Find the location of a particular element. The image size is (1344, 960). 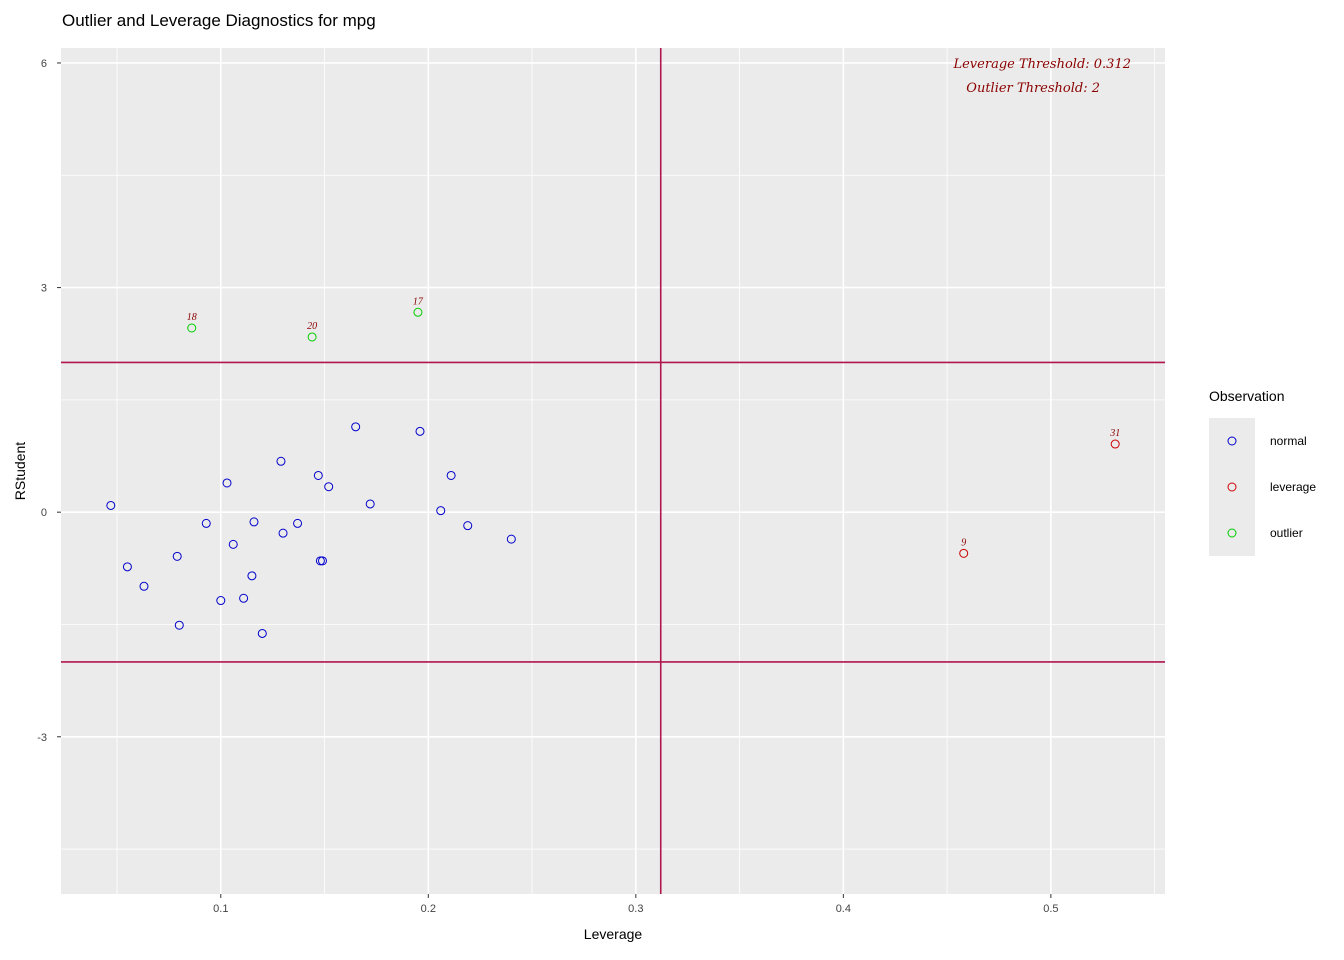

legend-key-normal is located at coordinates (1232, 441).